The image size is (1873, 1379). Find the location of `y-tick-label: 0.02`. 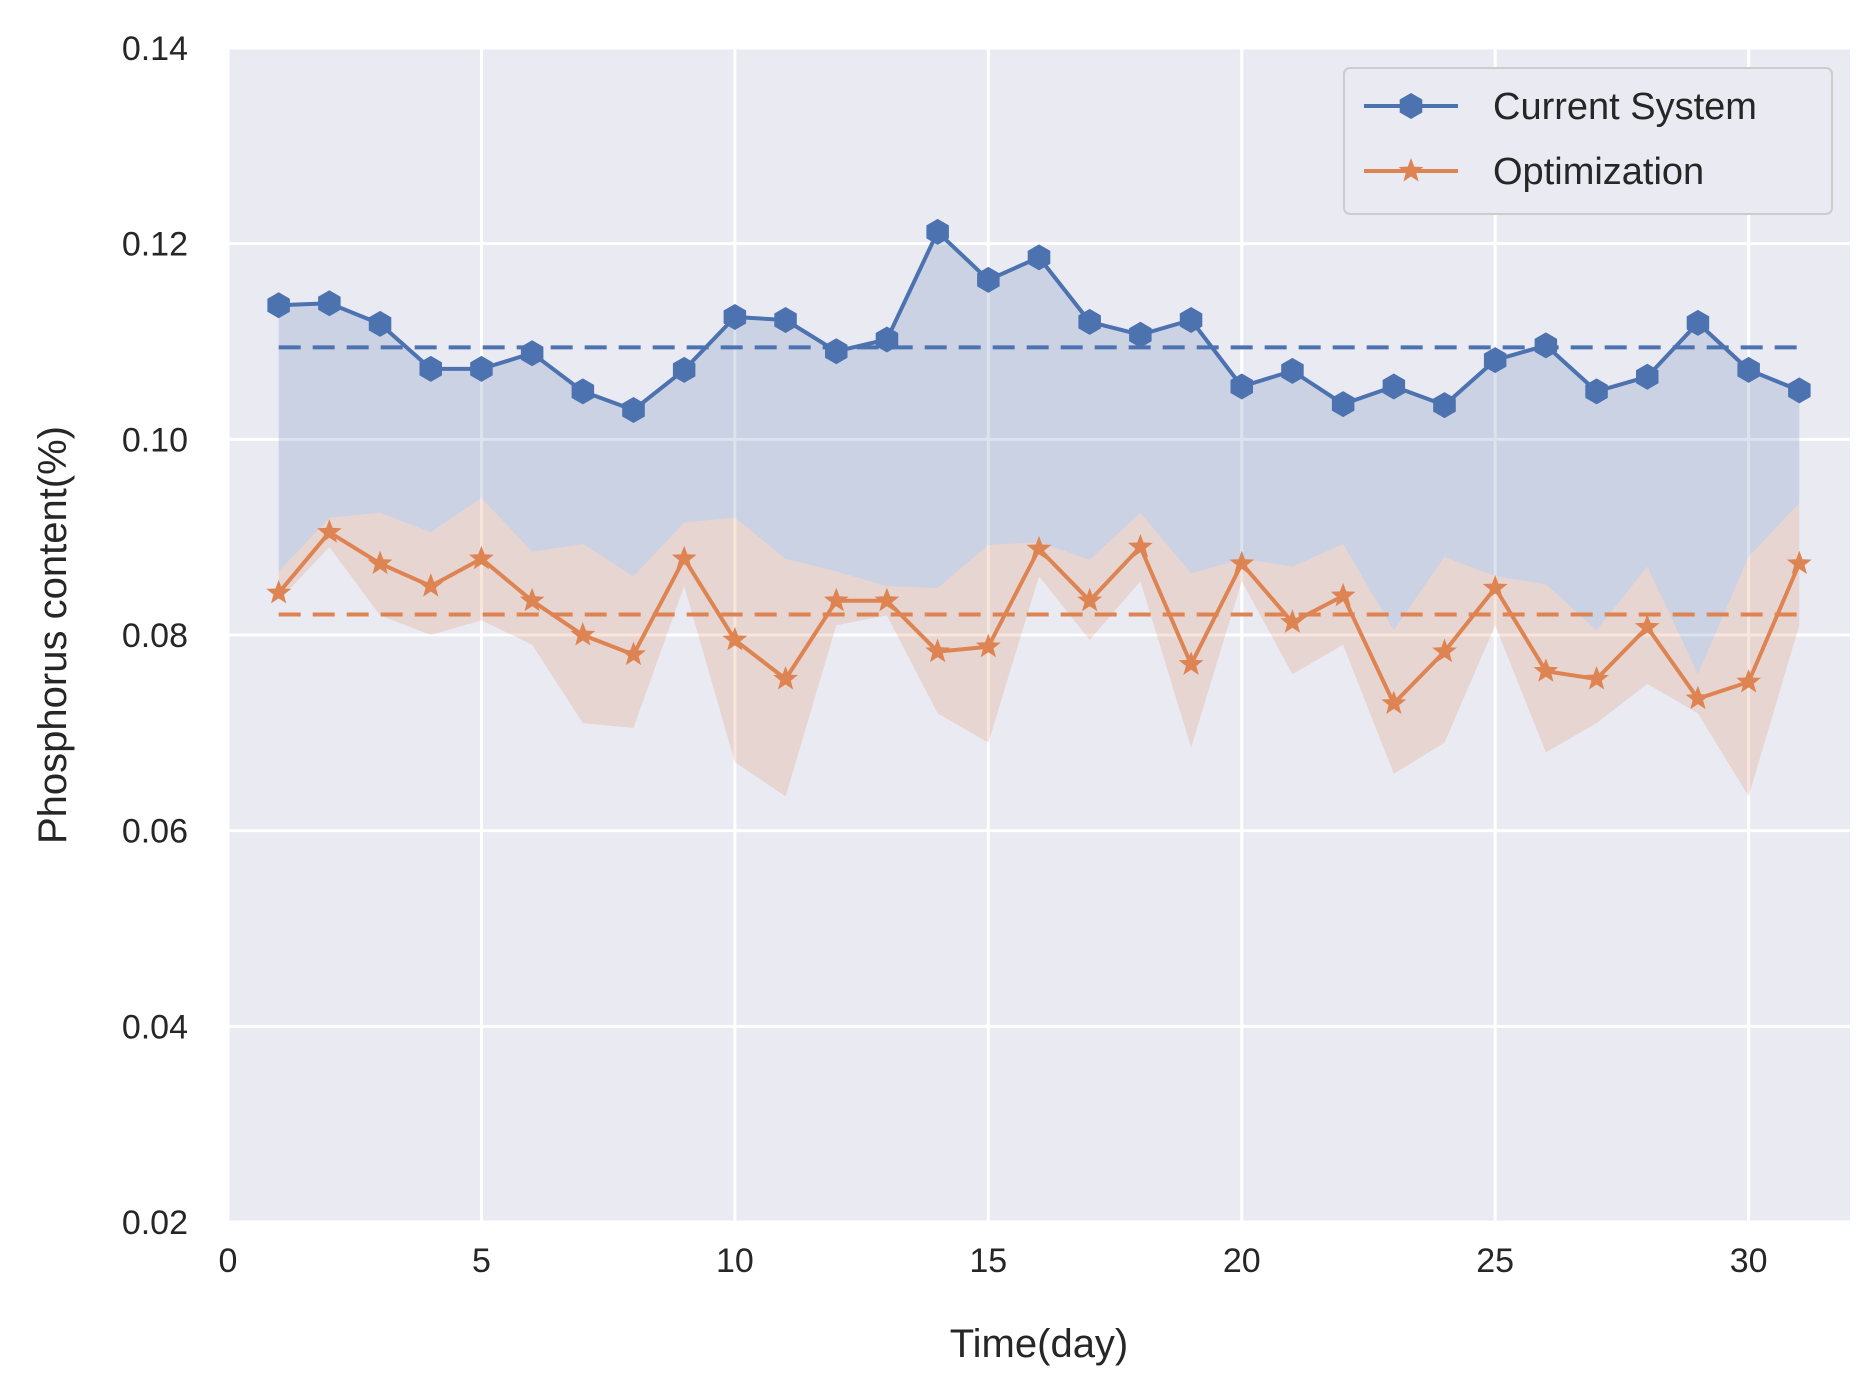

y-tick-label: 0.02 is located at coordinates (155, 1223).